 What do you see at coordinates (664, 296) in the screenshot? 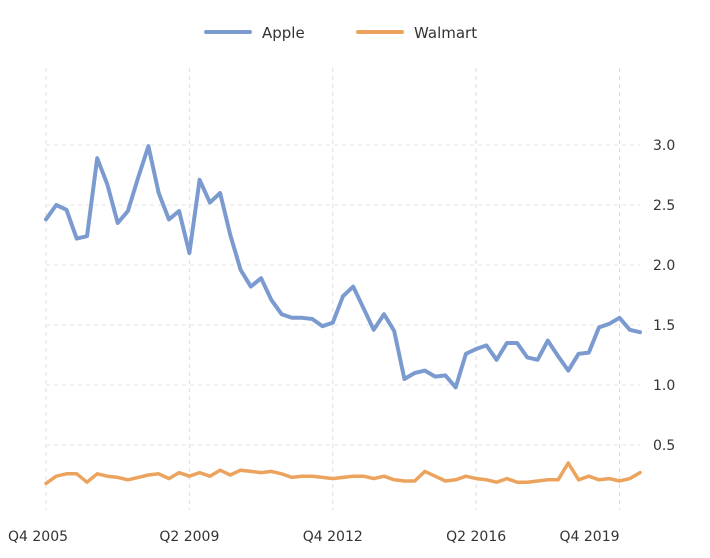
I see `y-axis: 0.5 1.0 1.5 2.0 2.5 3.0` at bounding box center [664, 296].